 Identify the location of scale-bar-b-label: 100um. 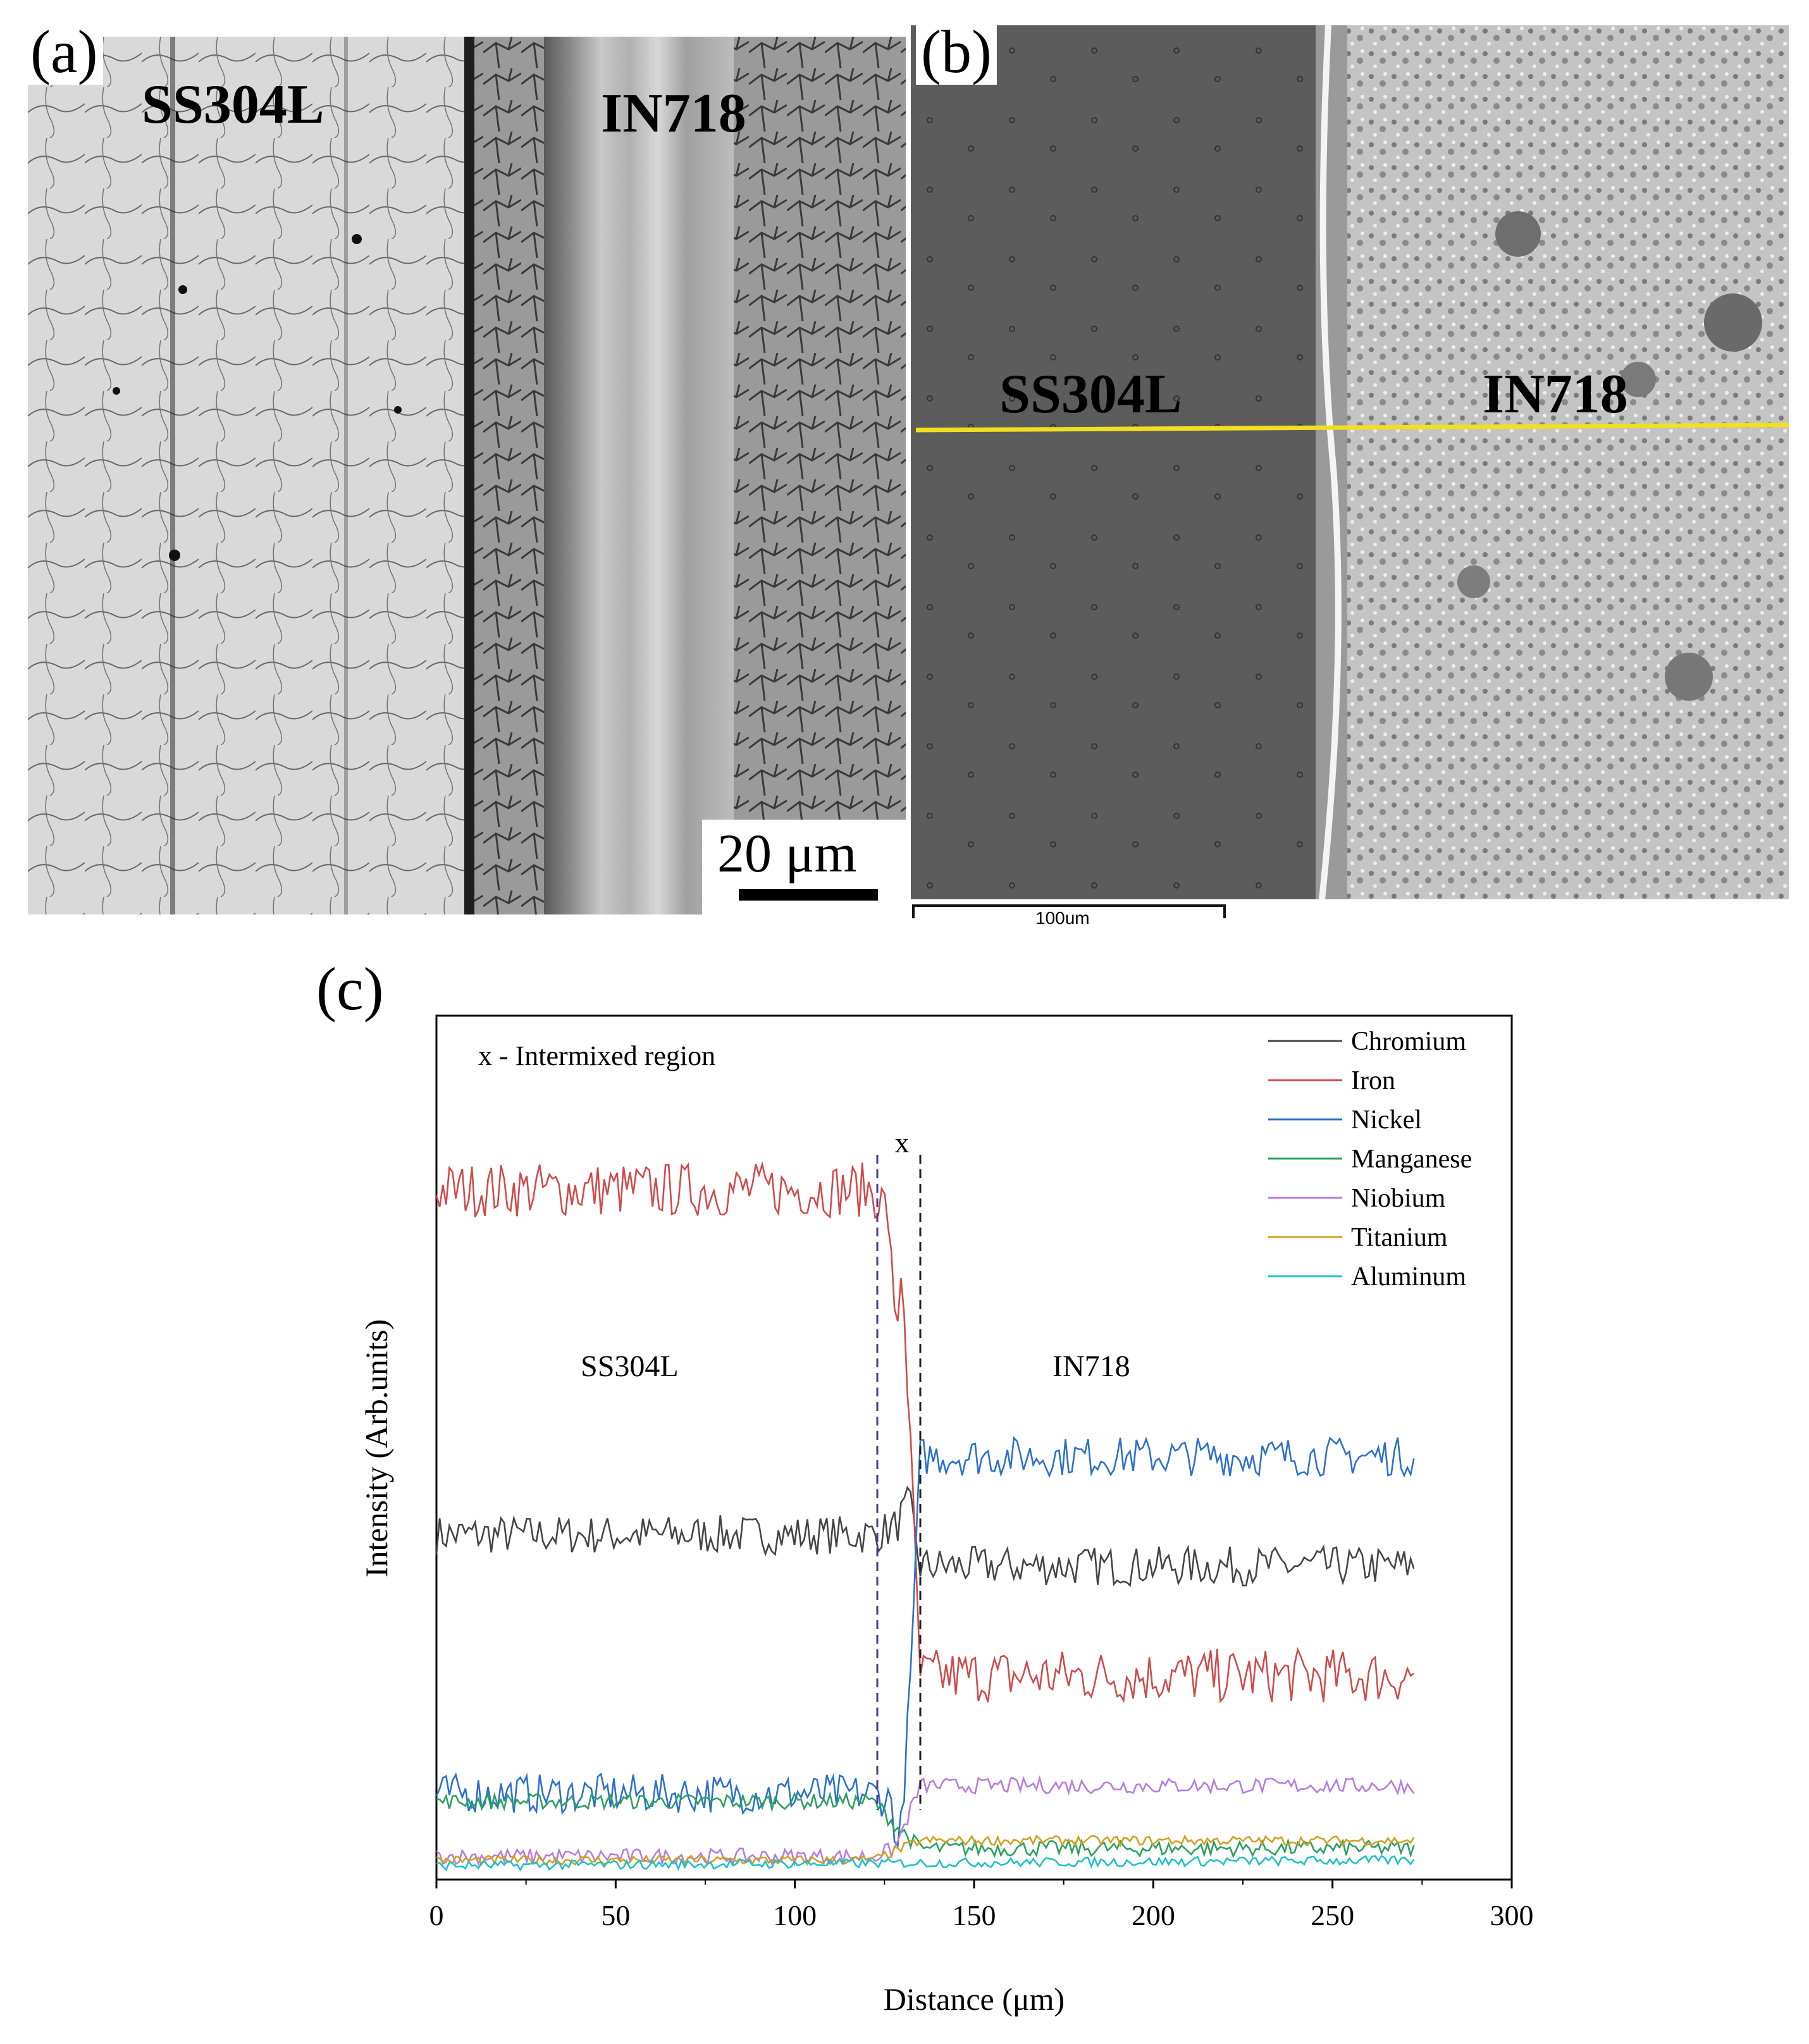
(1062, 918).